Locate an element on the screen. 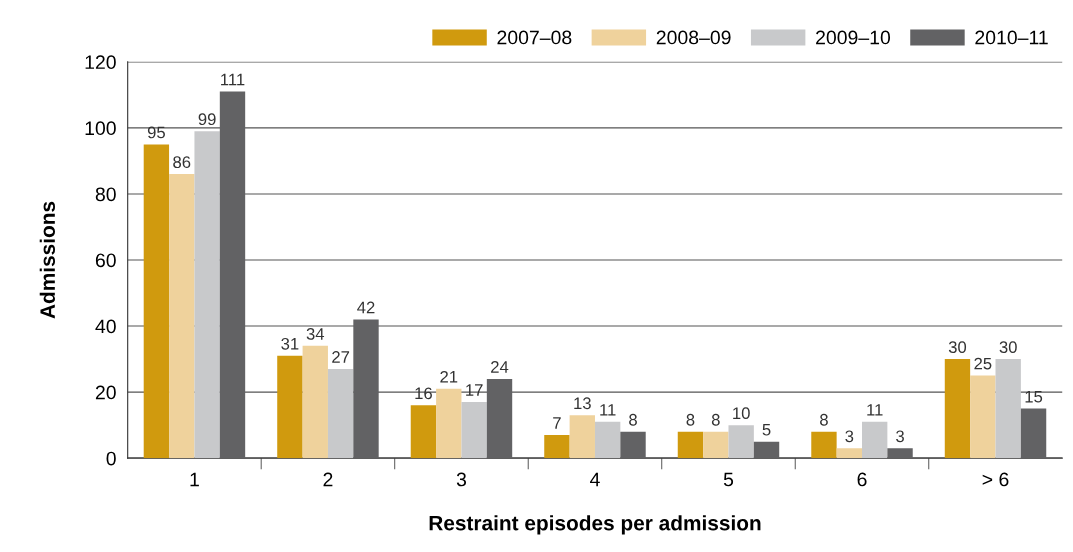 This screenshot has width=1073, height=552. legend-label: 2009–10 is located at coordinates (853, 37).